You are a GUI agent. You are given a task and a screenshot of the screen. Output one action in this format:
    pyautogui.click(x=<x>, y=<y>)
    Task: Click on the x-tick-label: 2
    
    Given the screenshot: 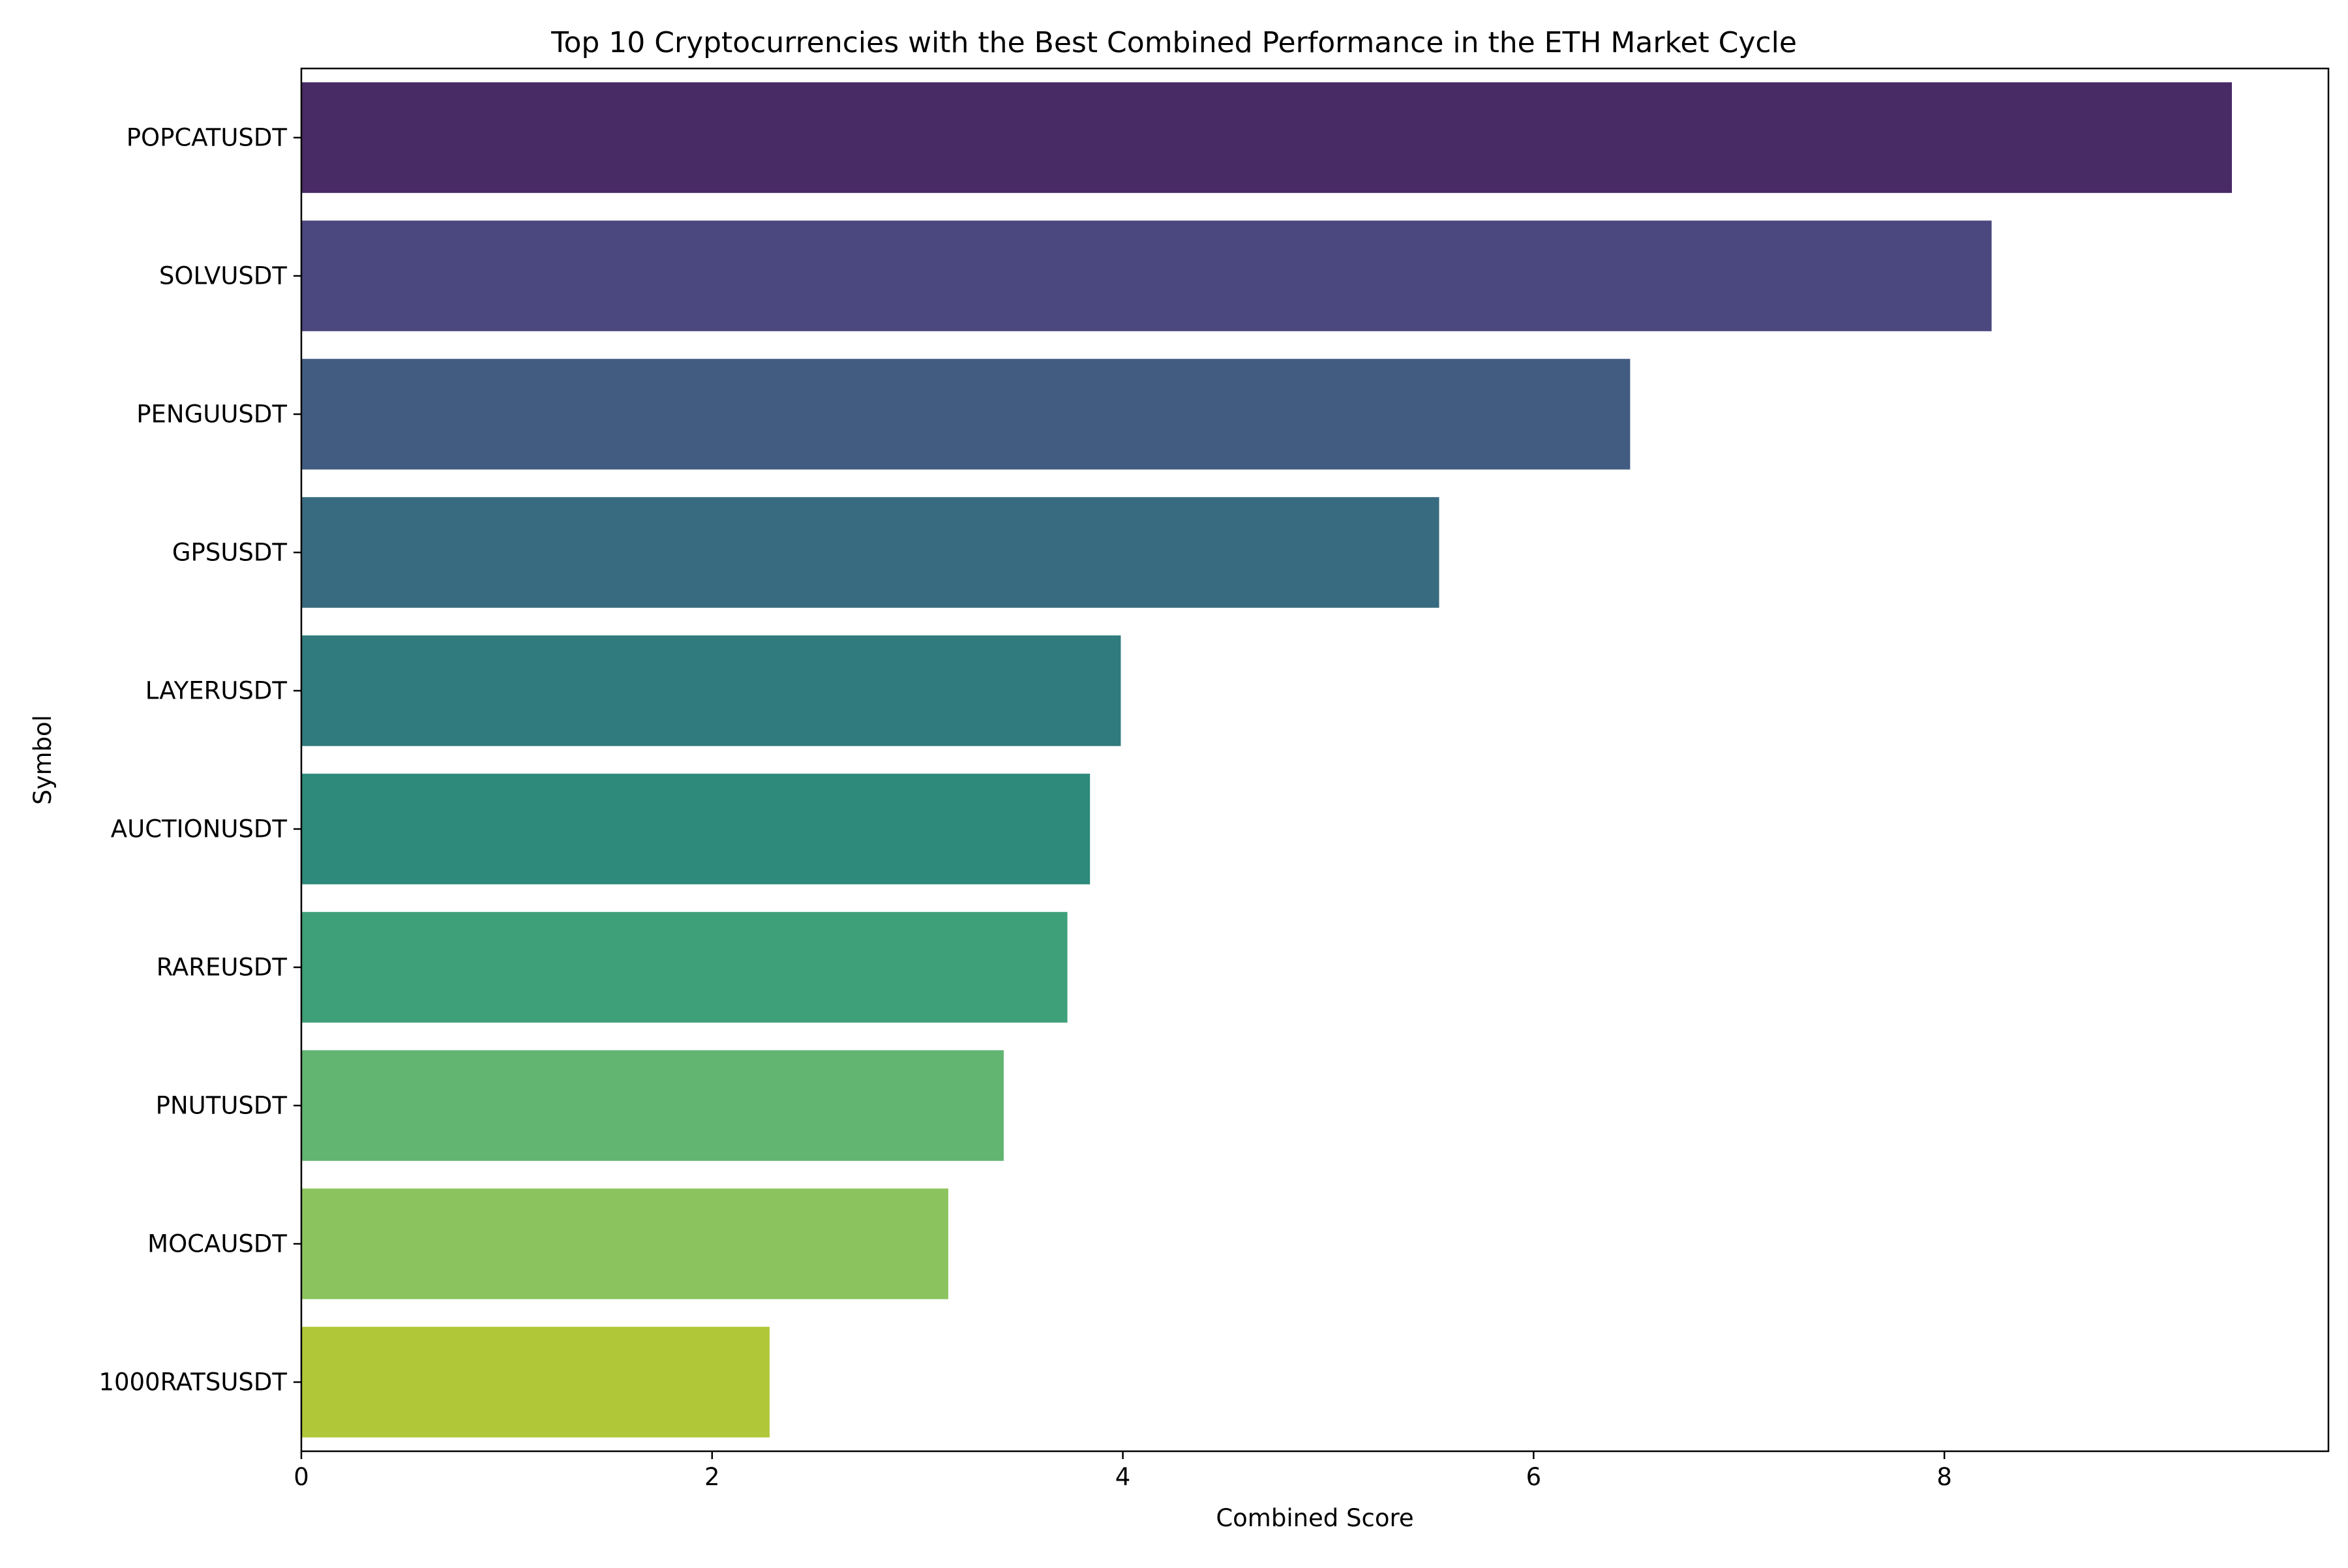 What is the action you would take?
    pyautogui.click(x=712, y=1477)
    